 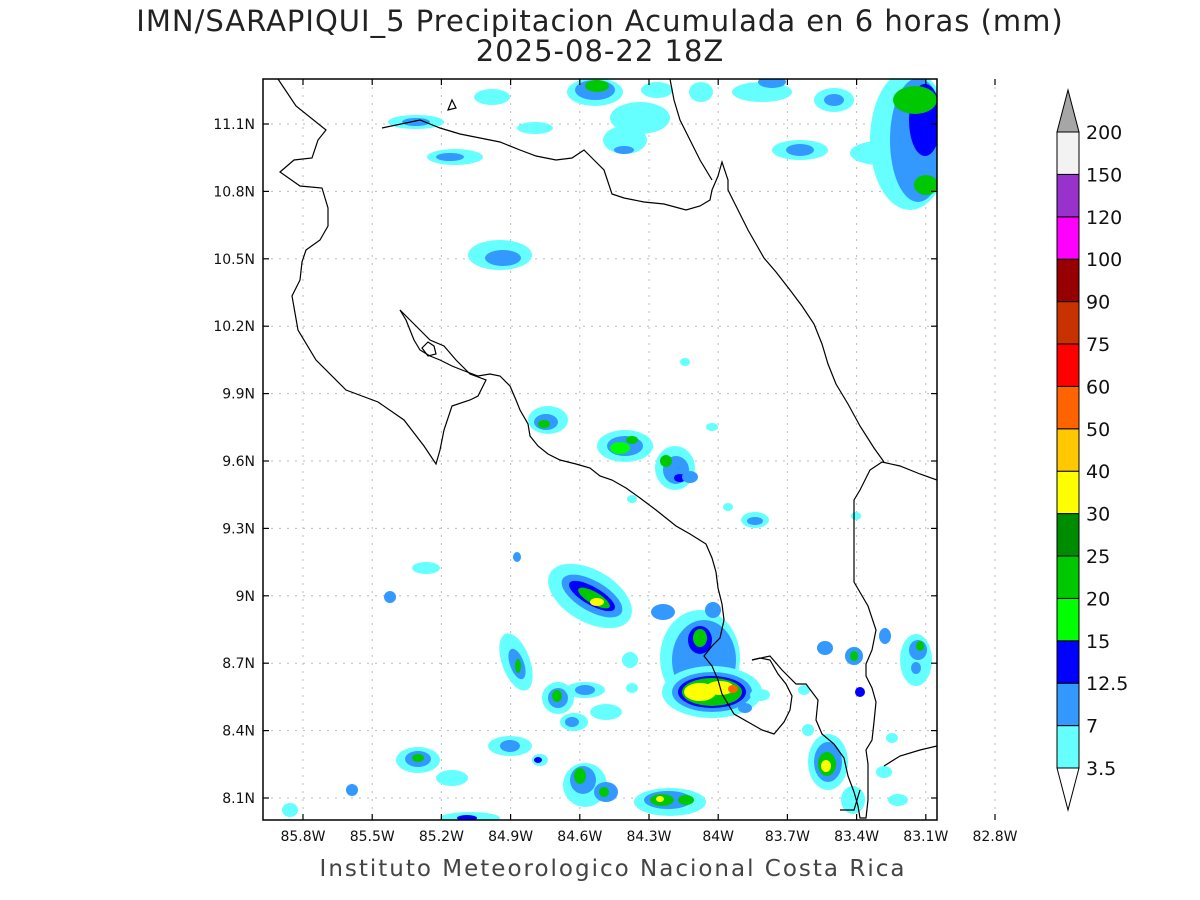 What do you see at coordinates (302, 837) in the screenshot?
I see `lon-tick-label: 85.8W` at bounding box center [302, 837].